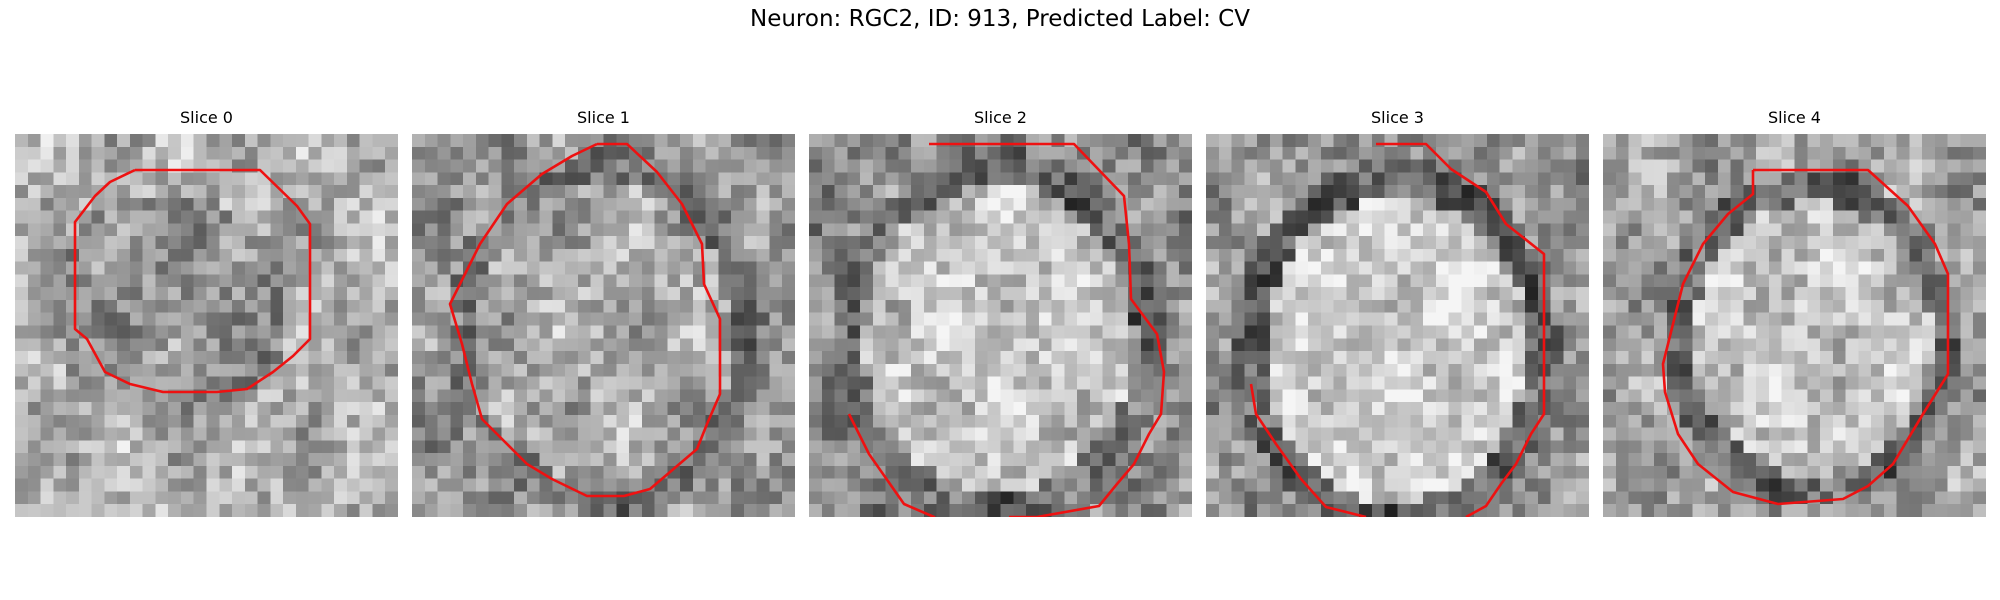 The width and height of the screenshot is (2000, 600). Describe the element at coordinates (603, 117) in the screenshot. I see `slice-title-1: Slice 1` at that location.